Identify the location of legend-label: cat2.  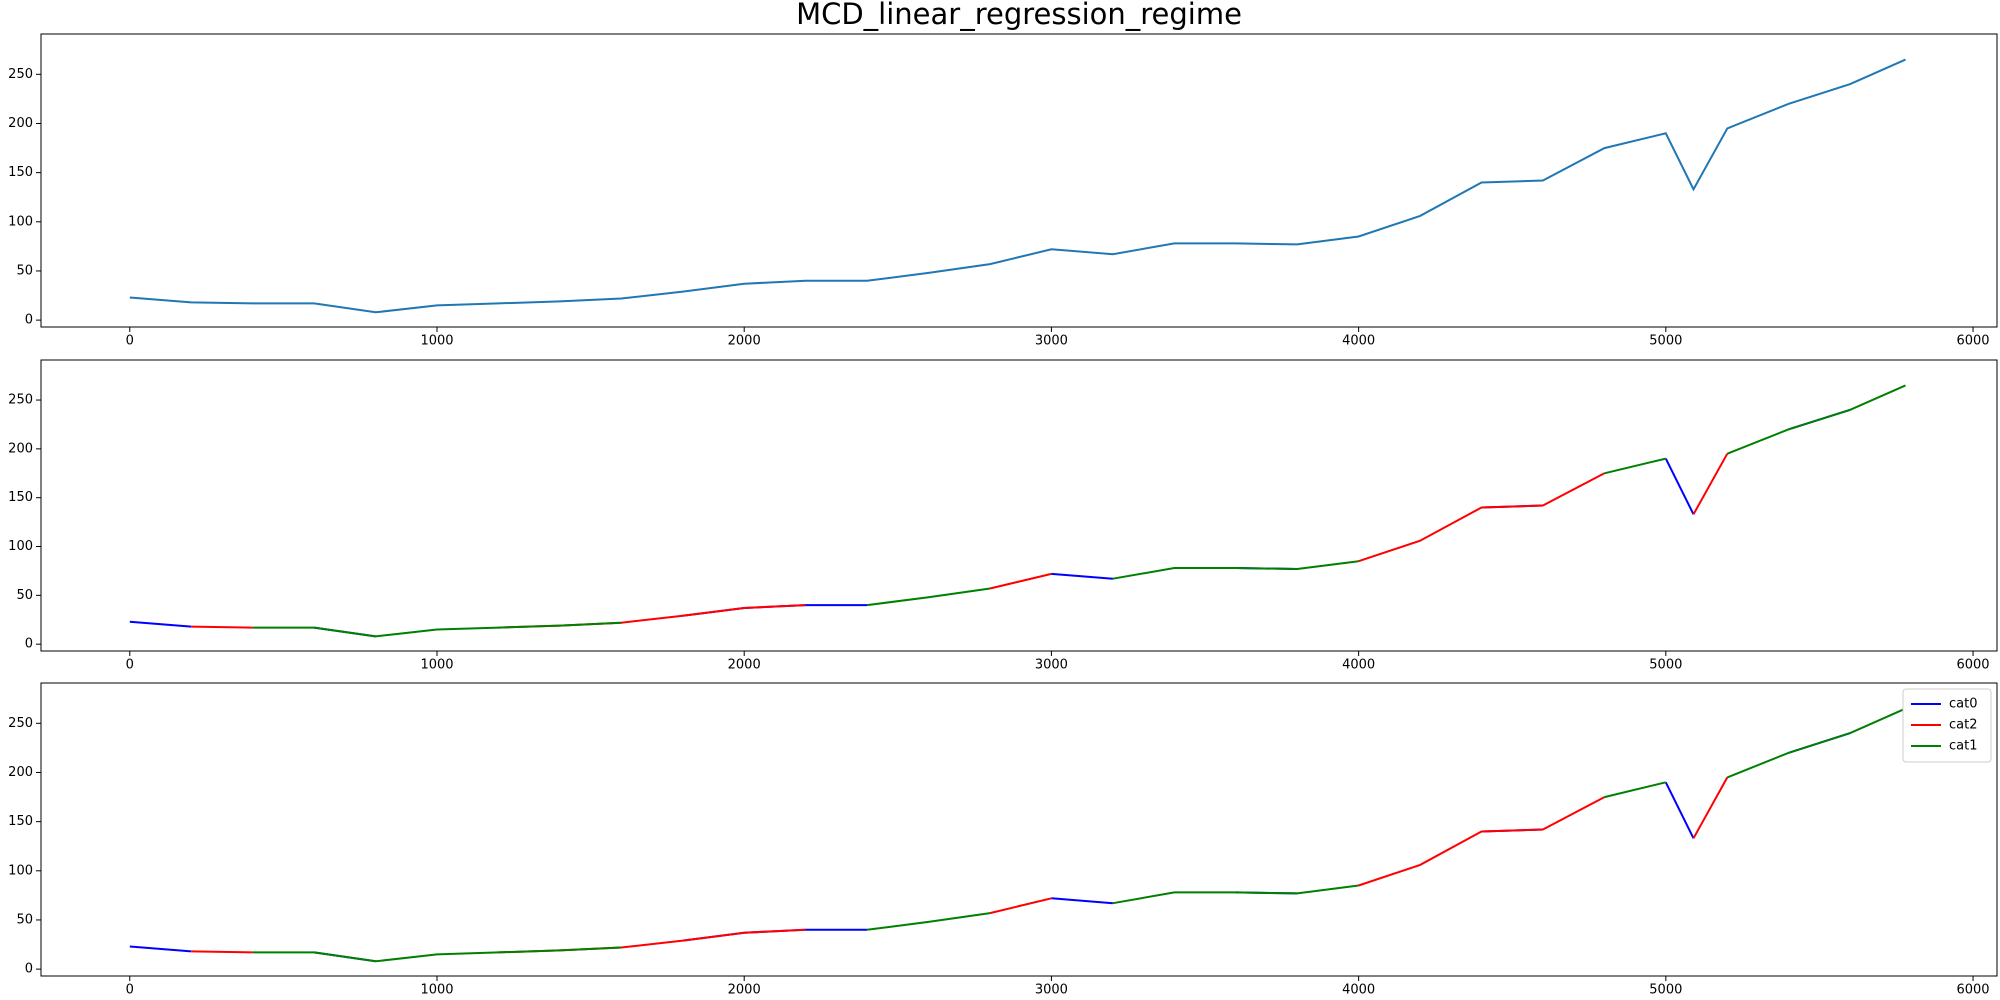
(1963, 725).